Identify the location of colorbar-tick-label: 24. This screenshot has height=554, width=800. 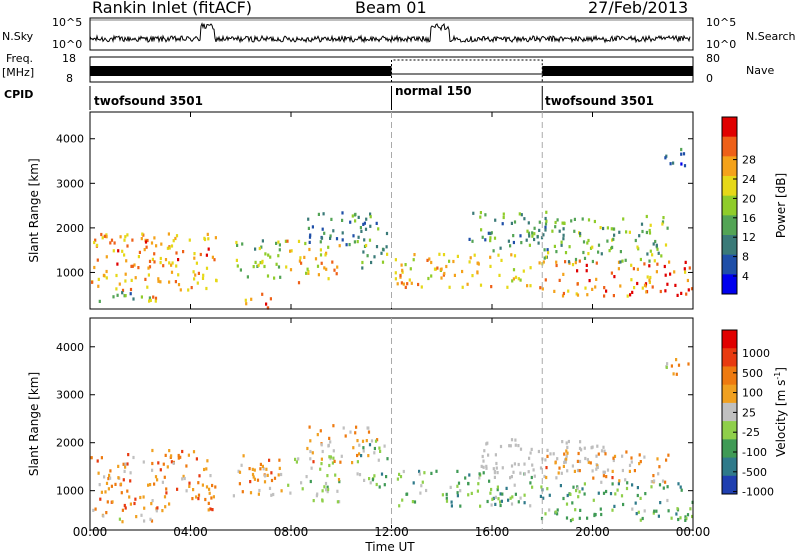
(749, 179).